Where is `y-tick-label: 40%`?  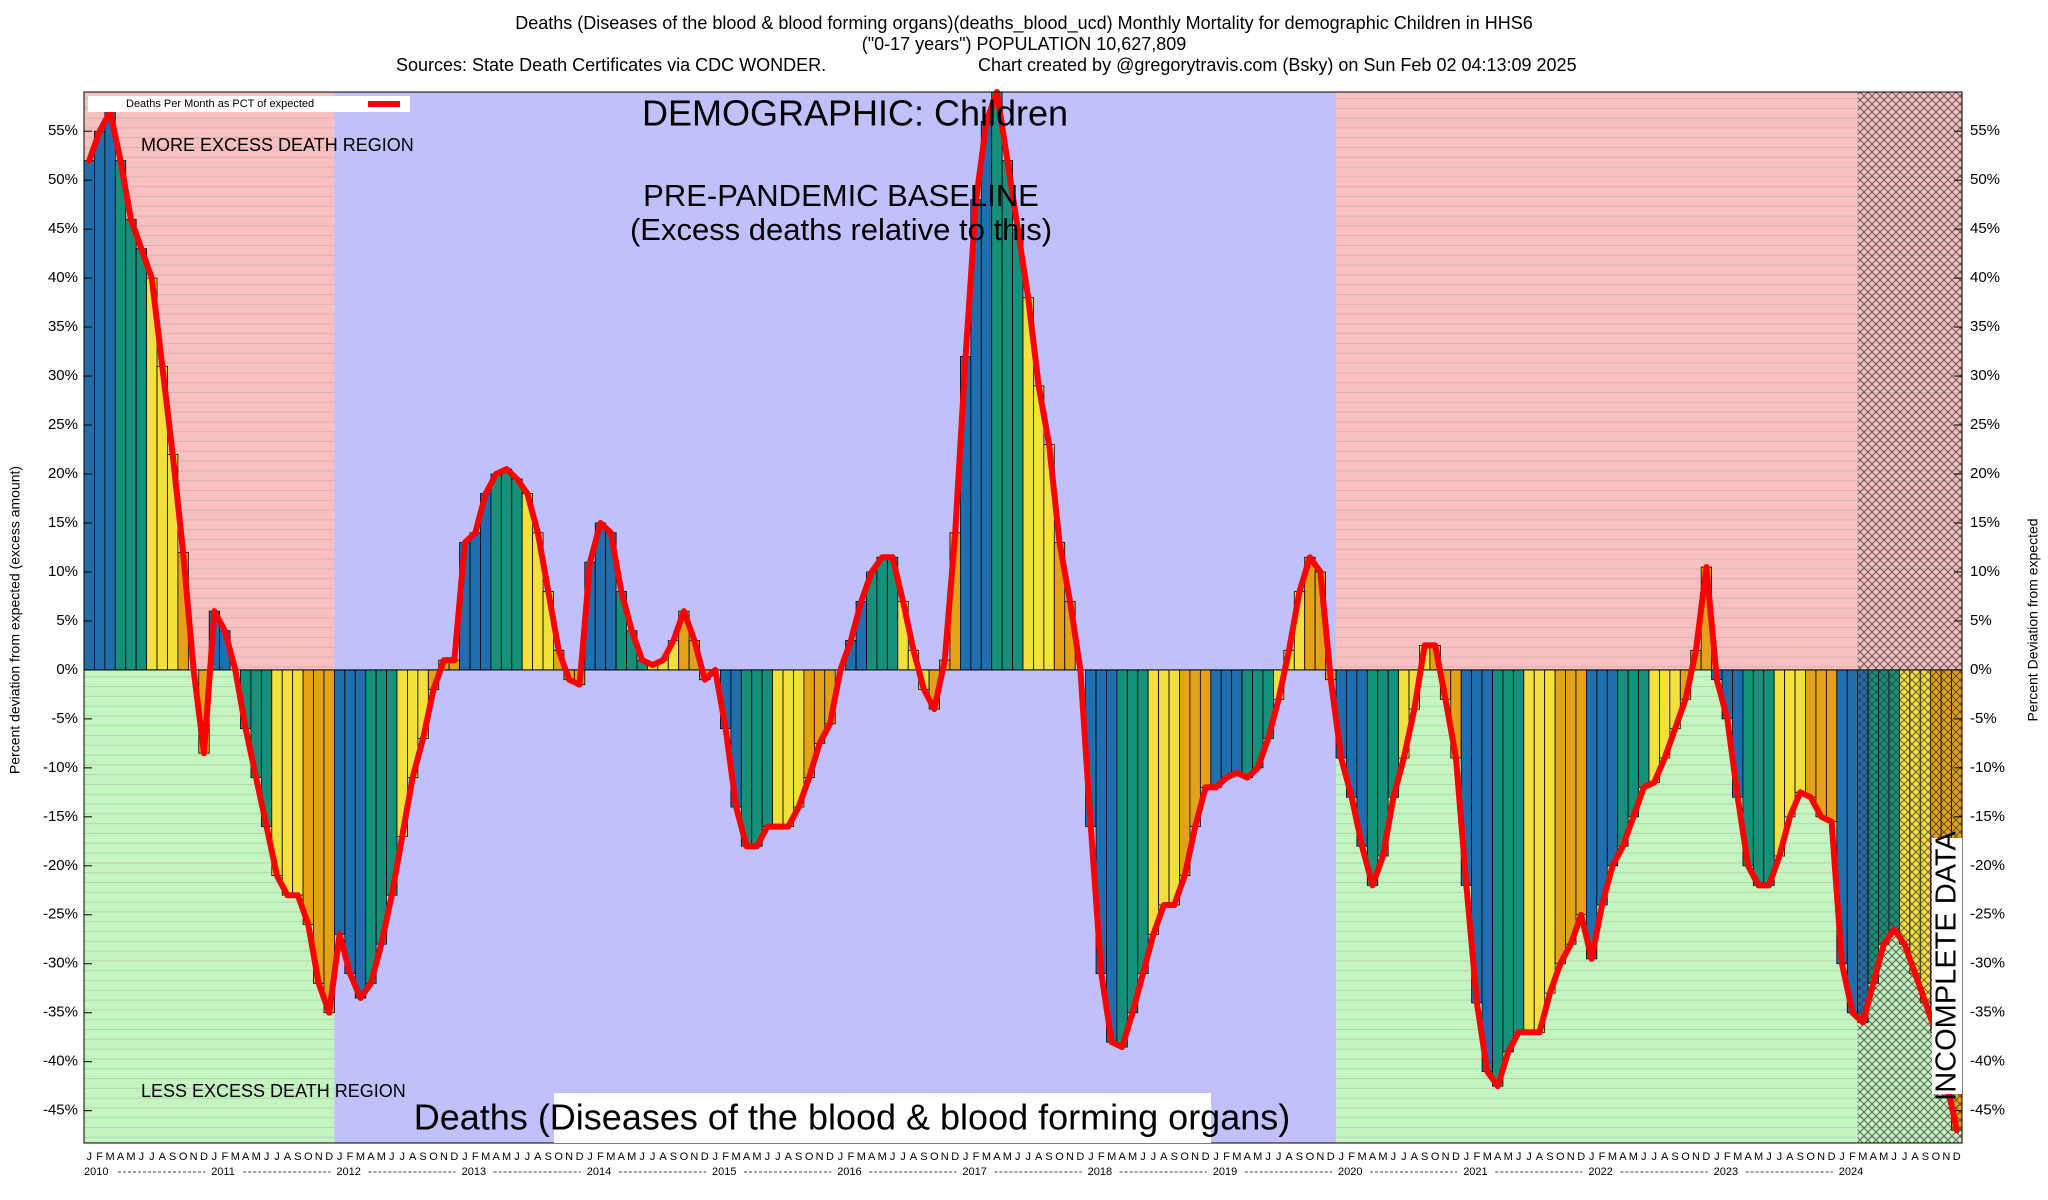 y-tick-label: 40% is located at coordinates (63, 277).